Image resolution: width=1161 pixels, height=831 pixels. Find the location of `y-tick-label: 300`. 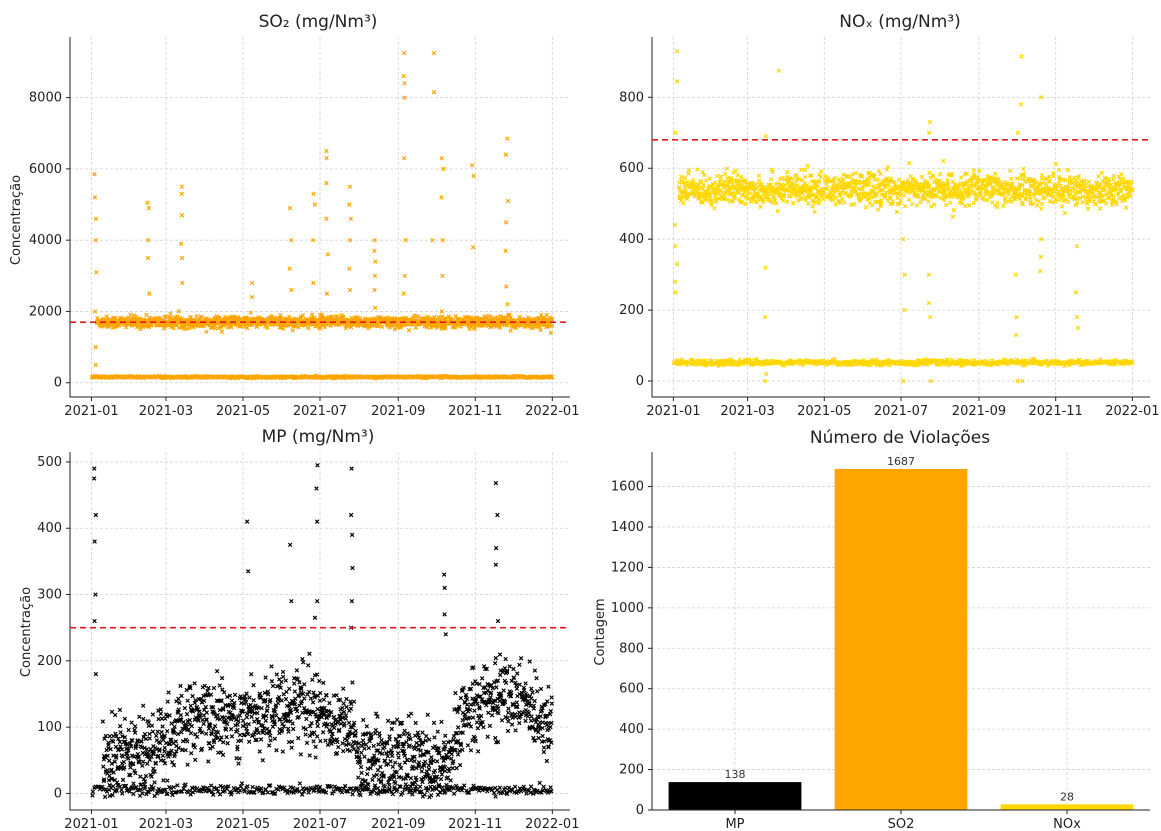

y-tick-label: 300 is located at coordinates (49, 595).